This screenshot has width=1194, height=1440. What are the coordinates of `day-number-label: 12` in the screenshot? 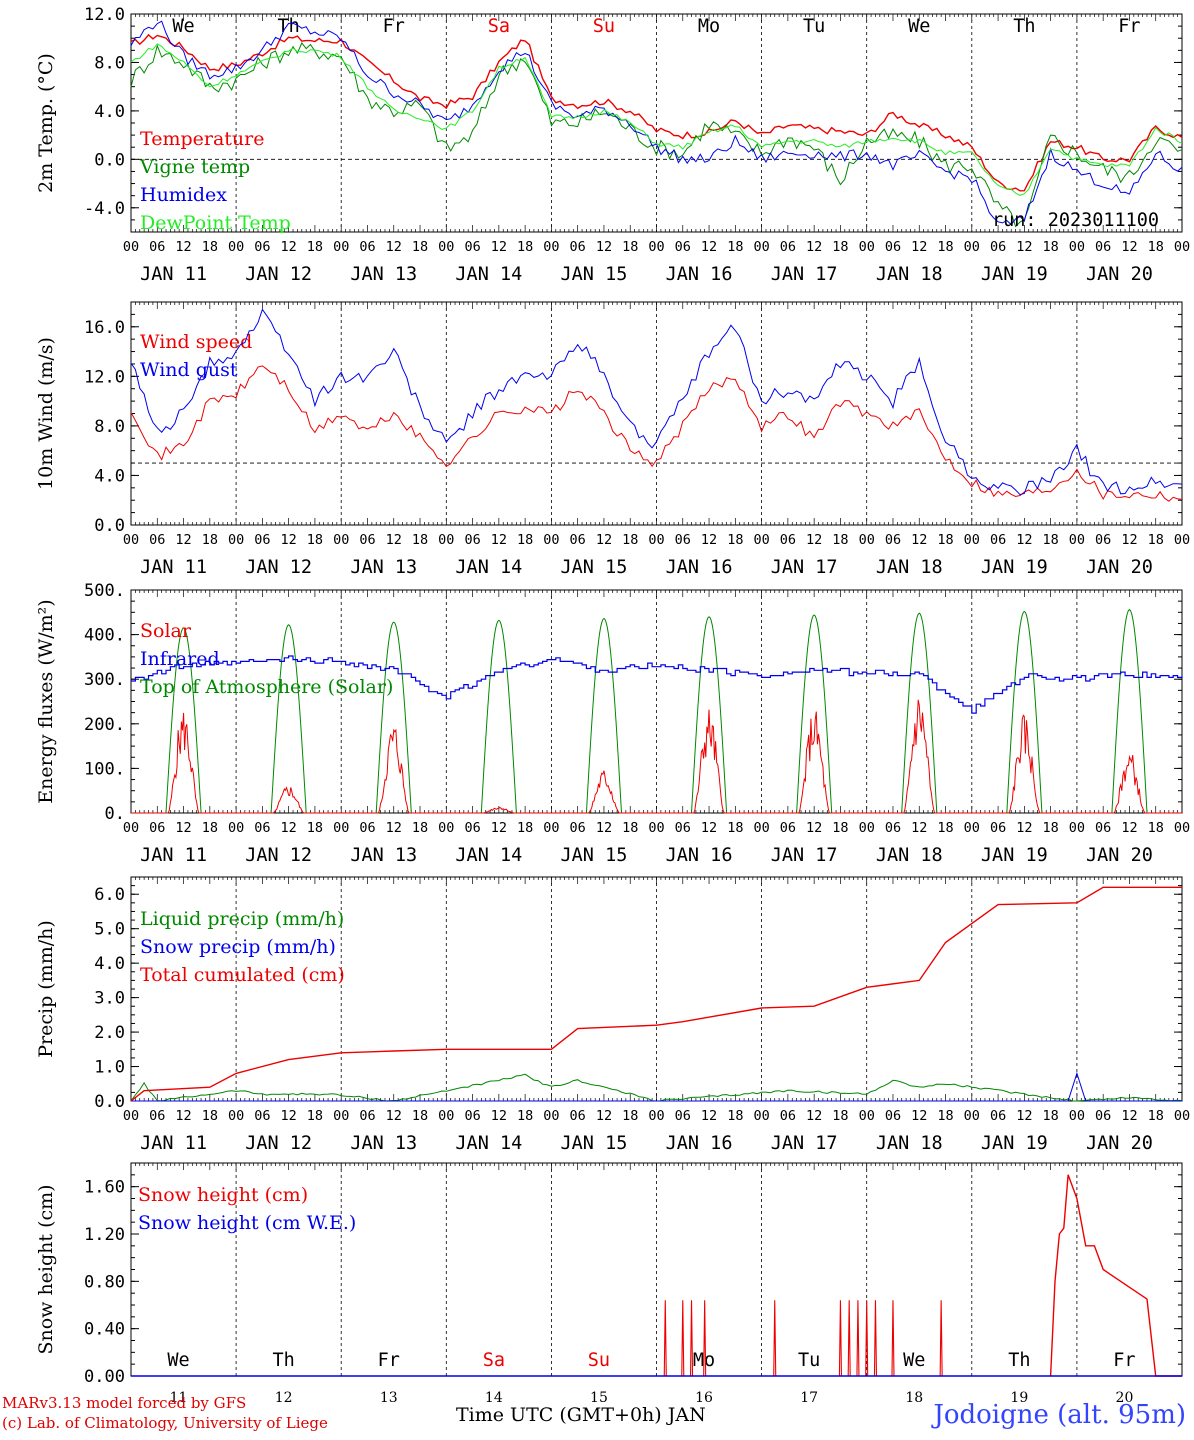 It's located at (284, 1398).